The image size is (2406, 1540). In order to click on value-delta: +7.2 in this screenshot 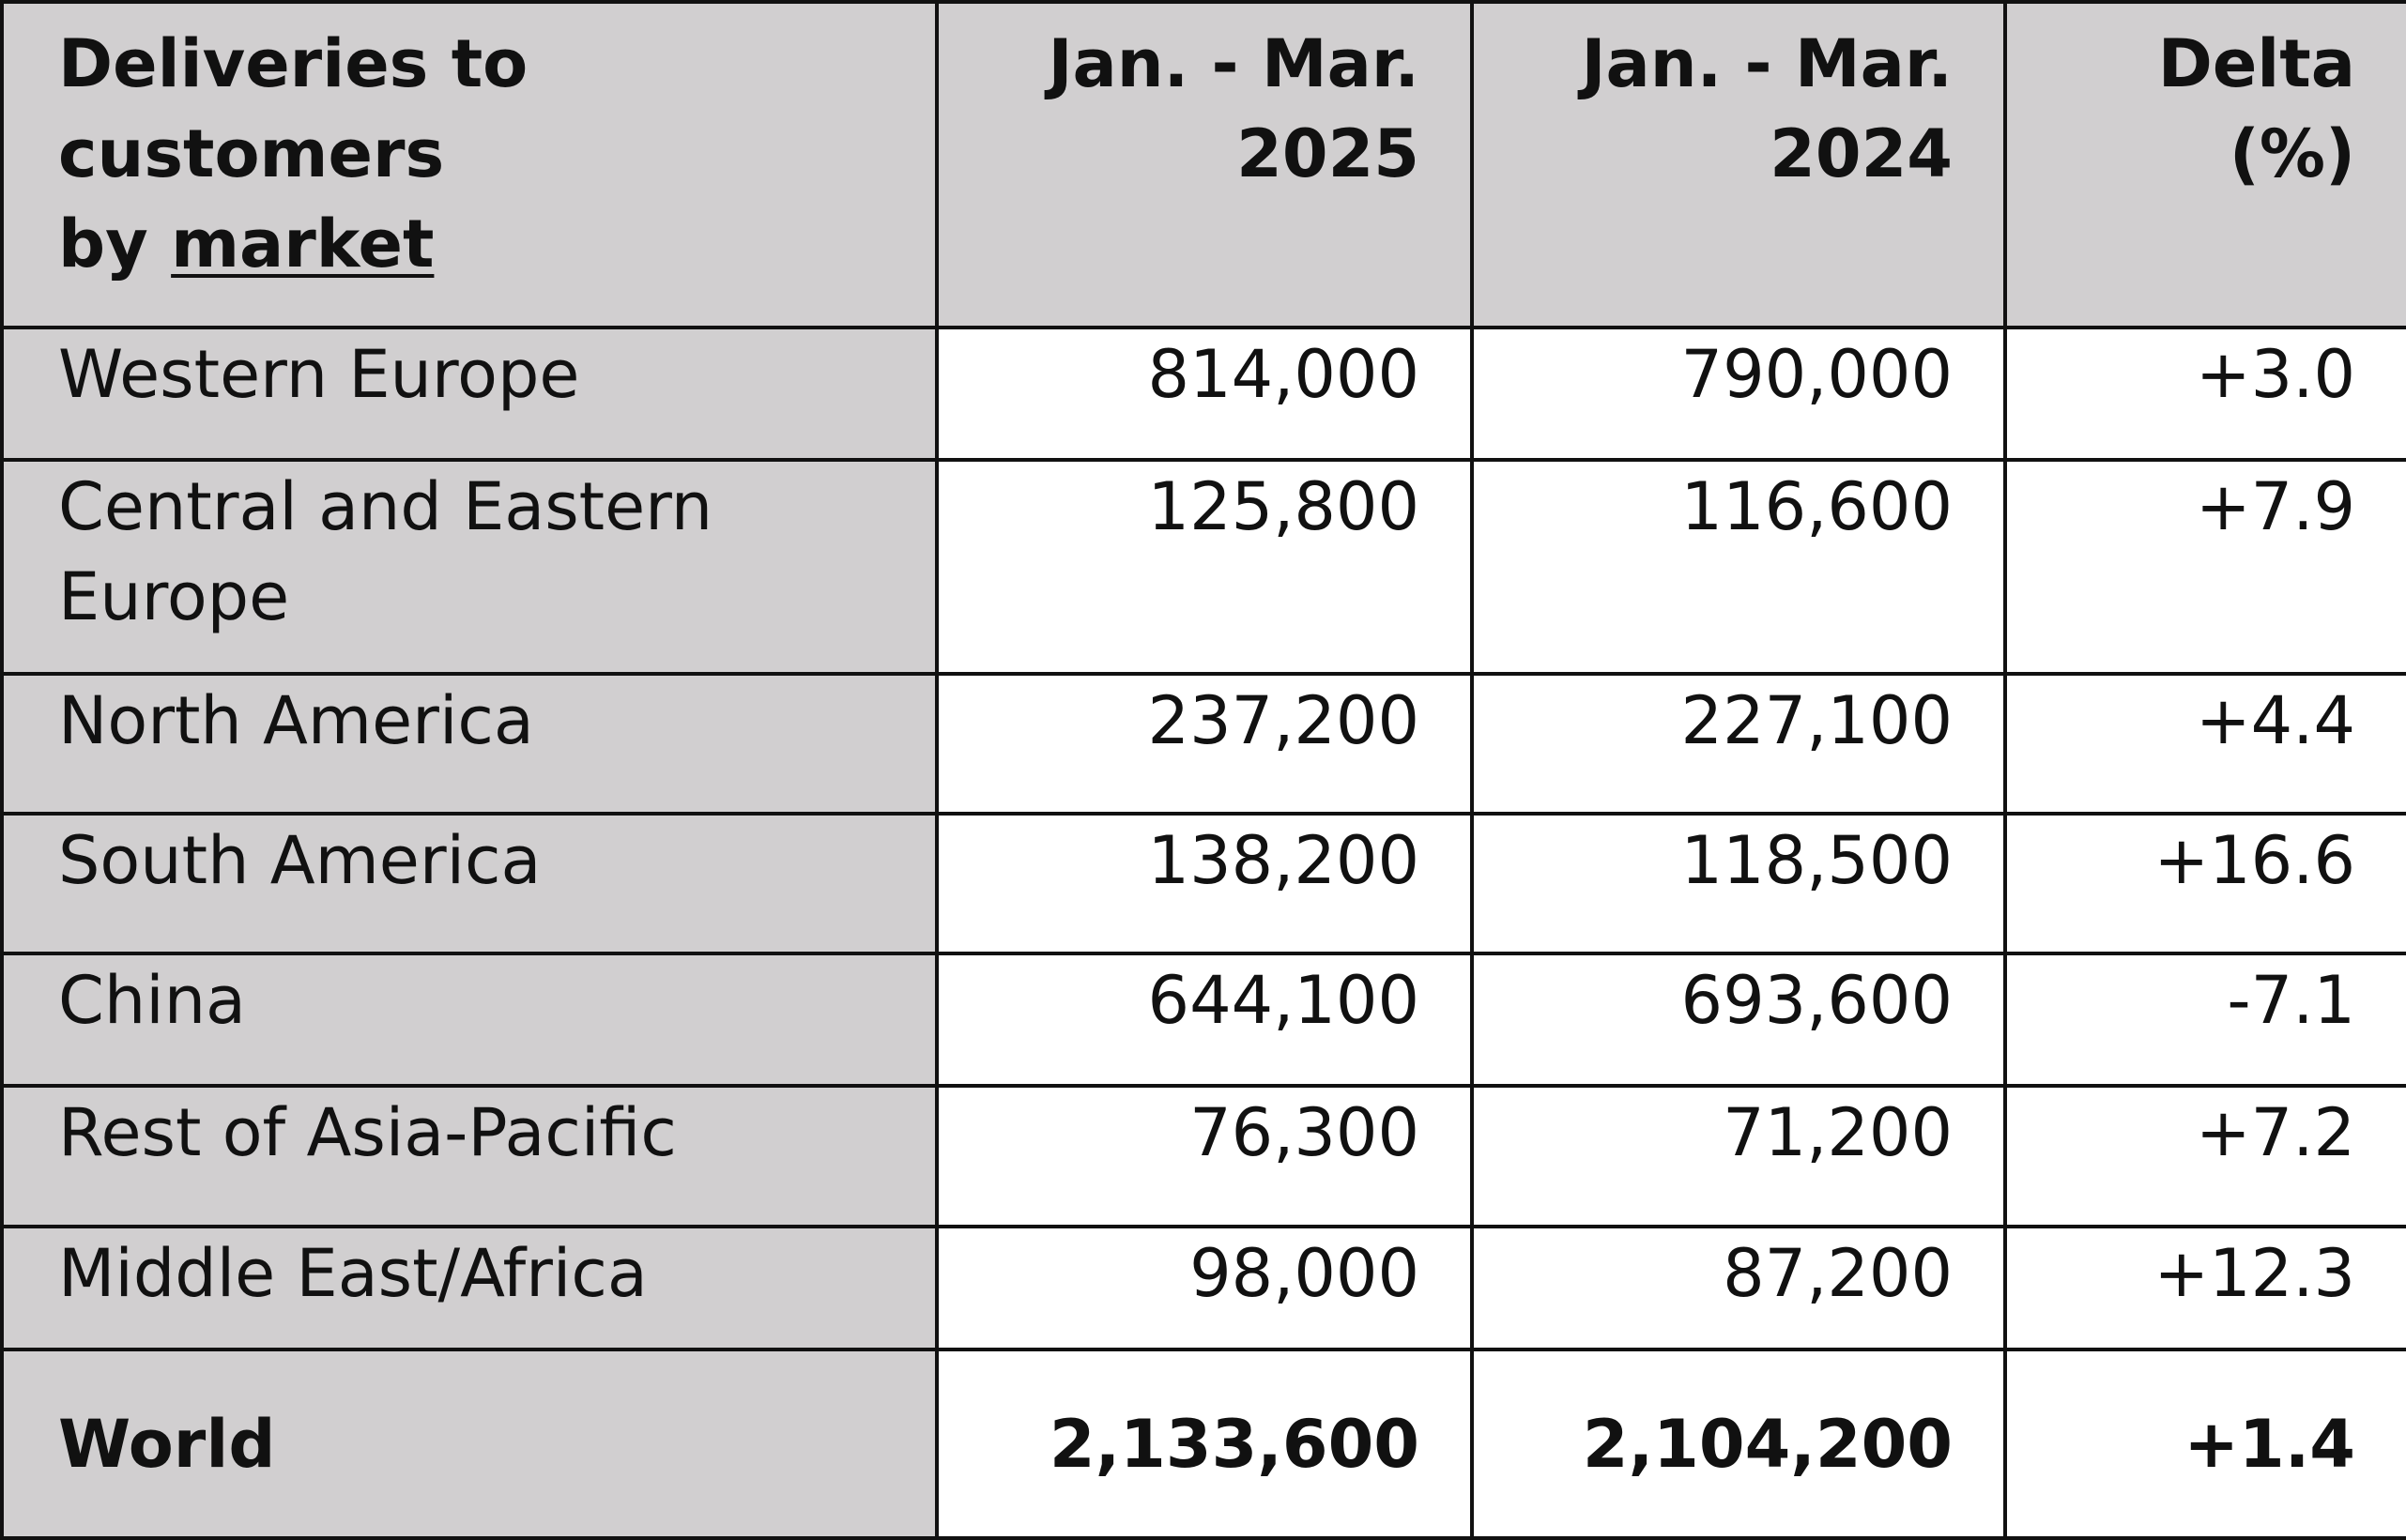, I will do `click(2204, 1156)`.